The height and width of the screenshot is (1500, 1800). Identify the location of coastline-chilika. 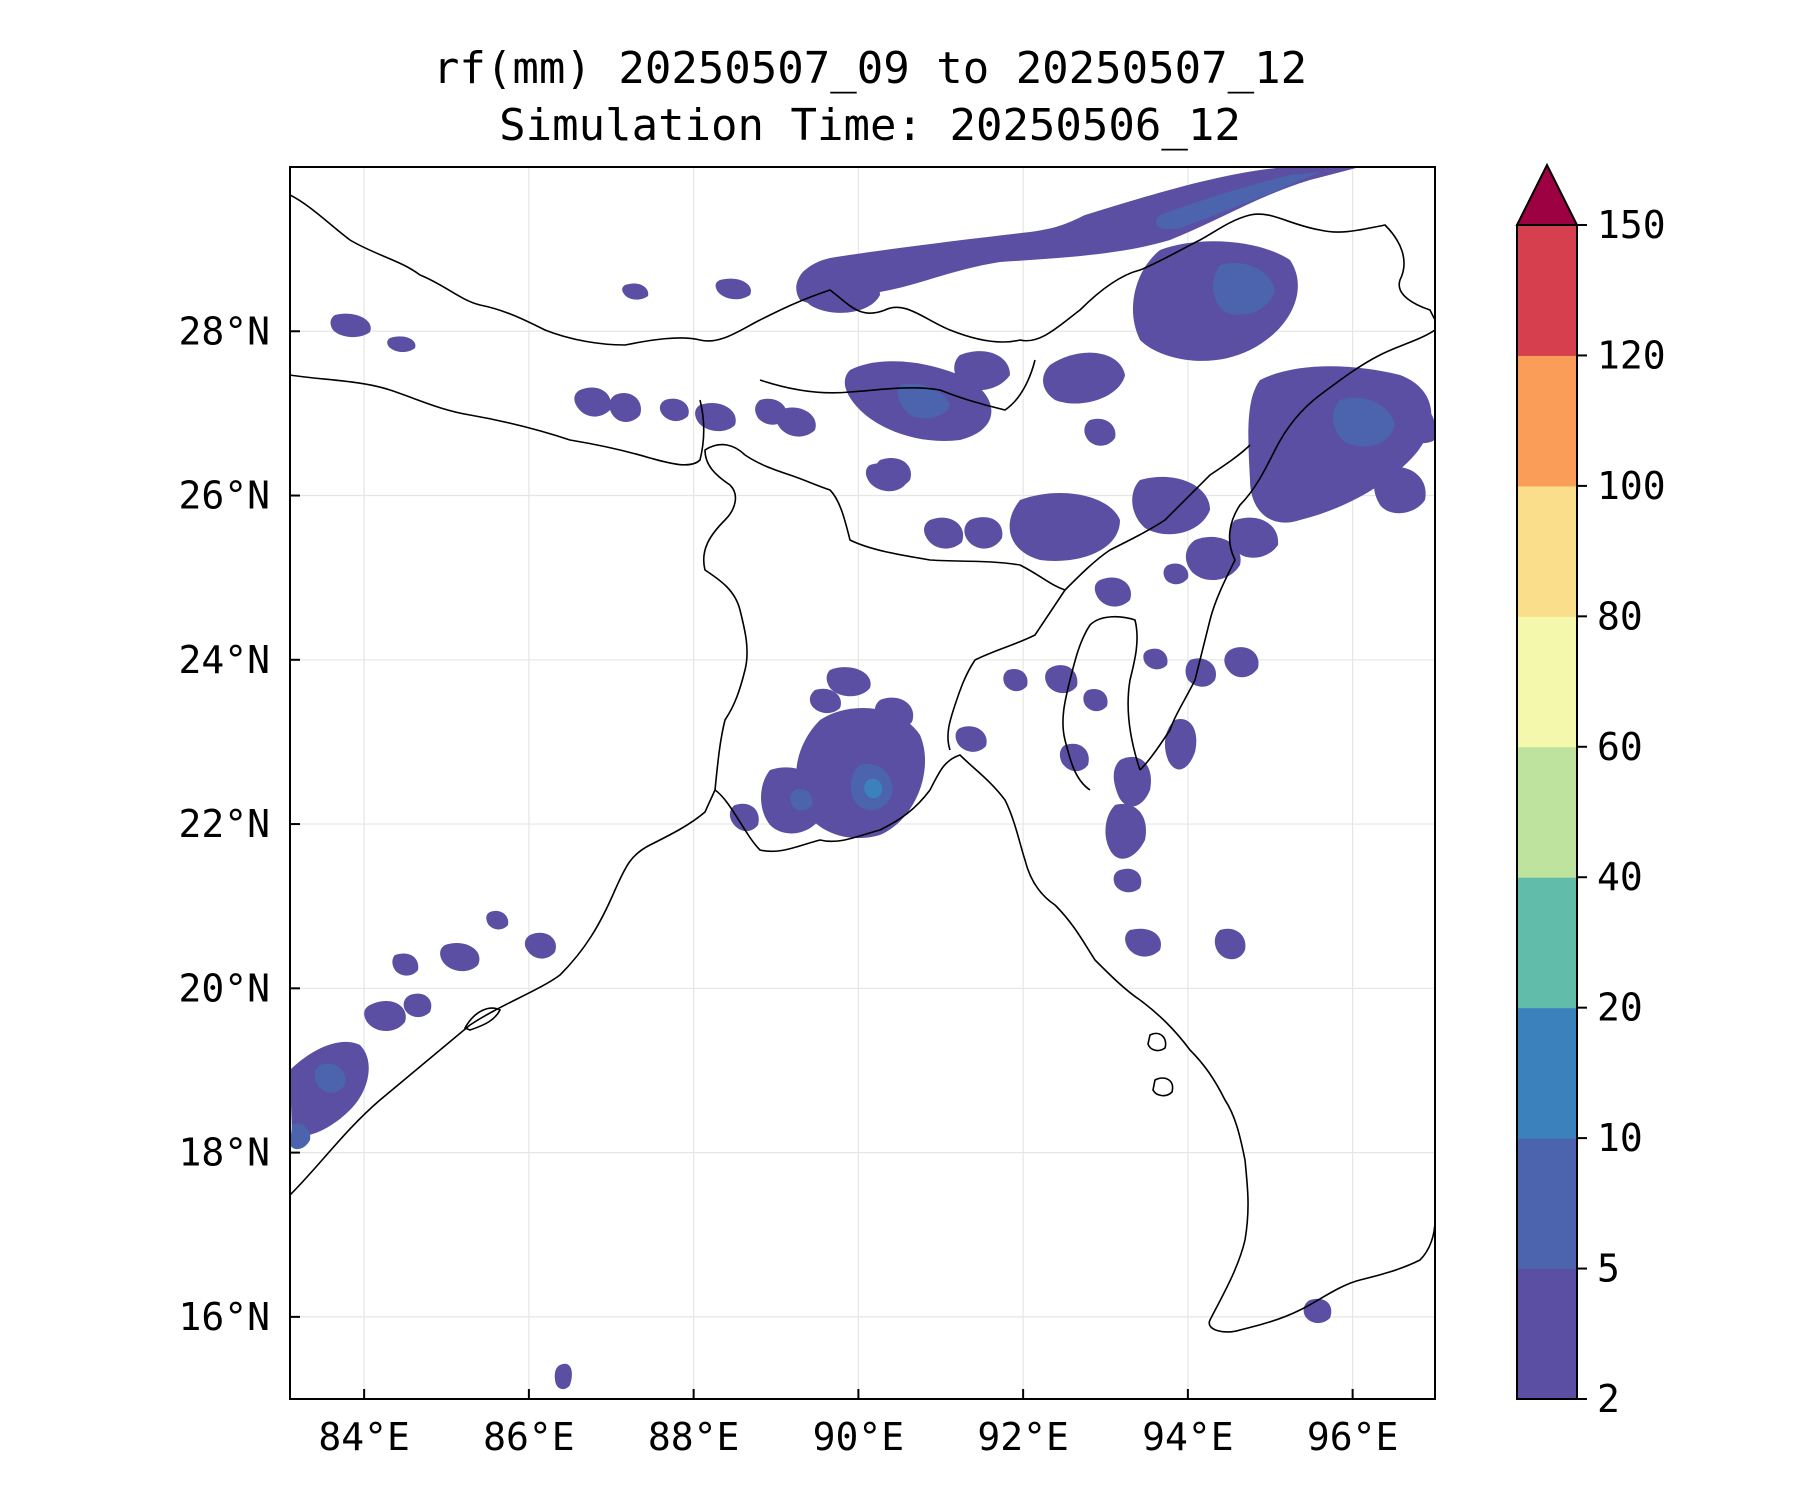
(482, 1019).